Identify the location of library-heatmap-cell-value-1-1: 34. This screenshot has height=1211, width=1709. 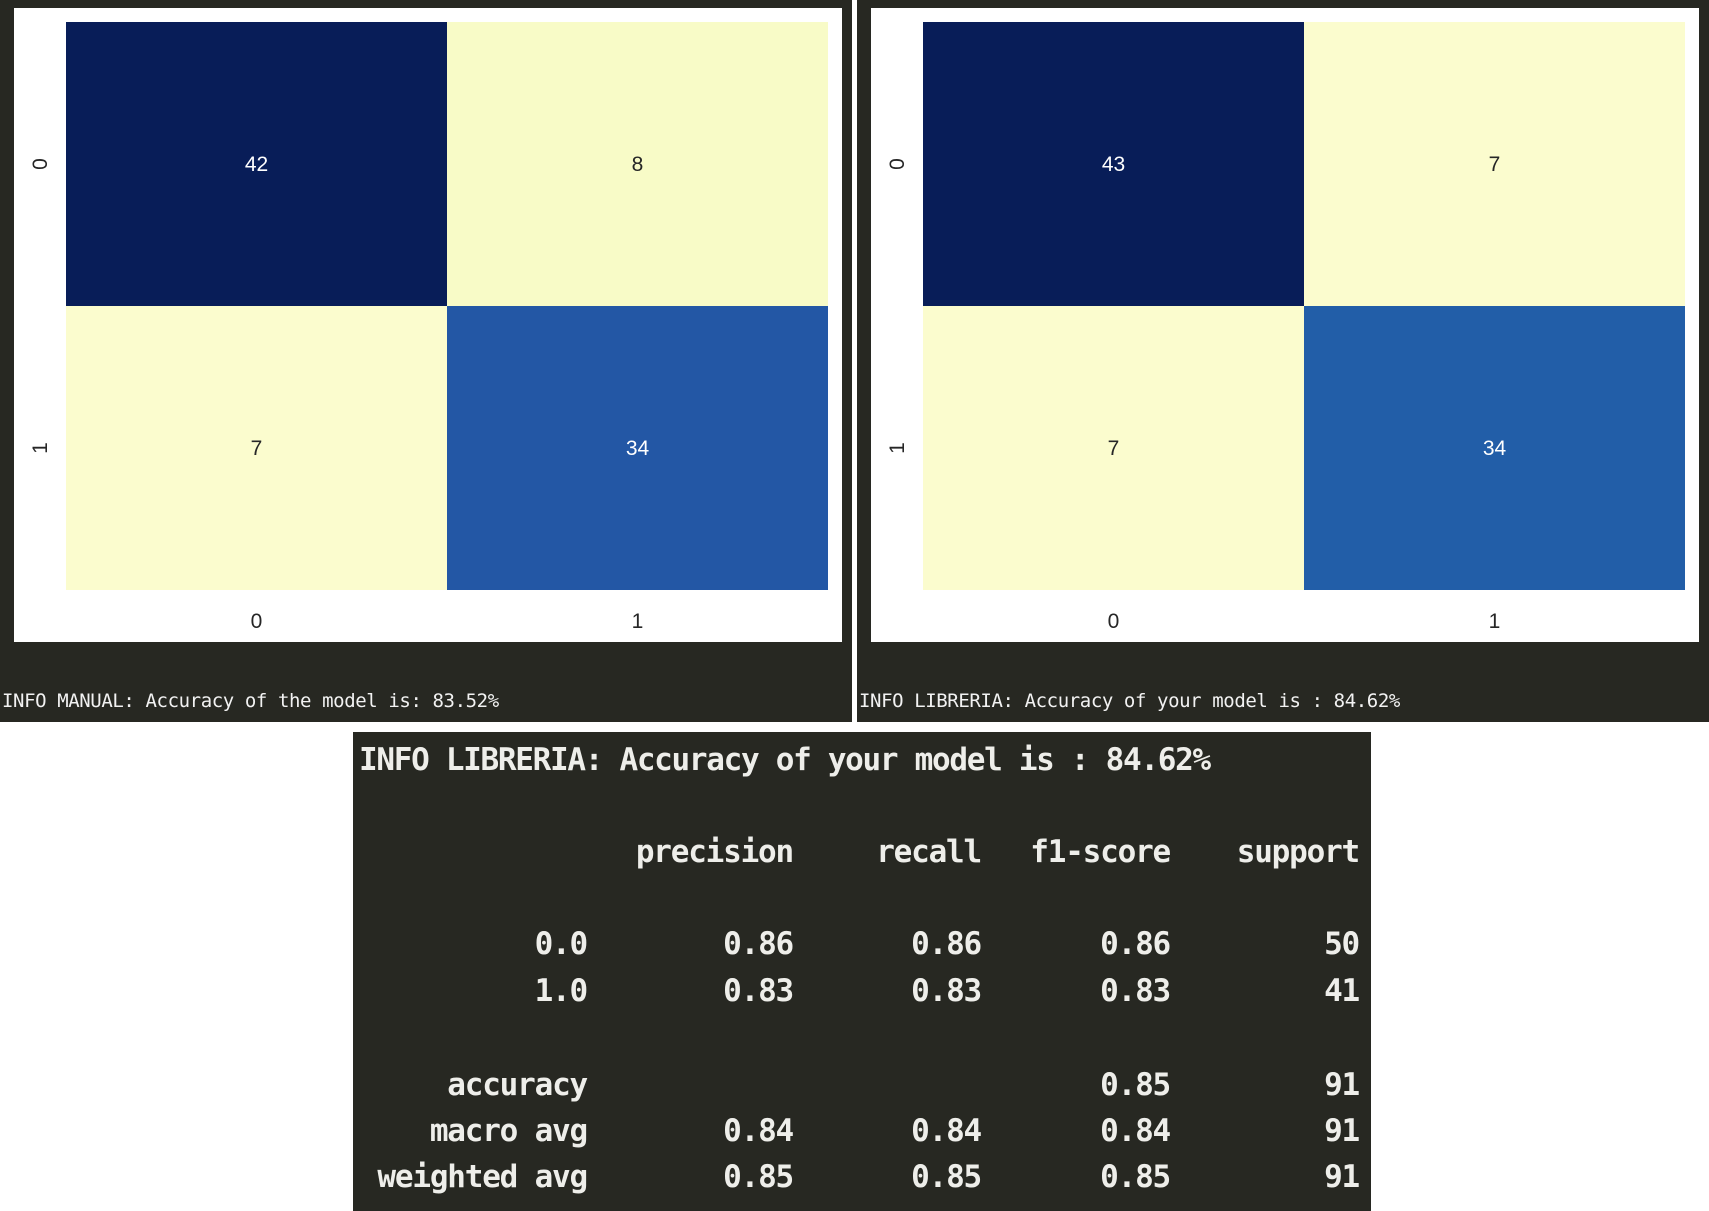
(1495, 448).